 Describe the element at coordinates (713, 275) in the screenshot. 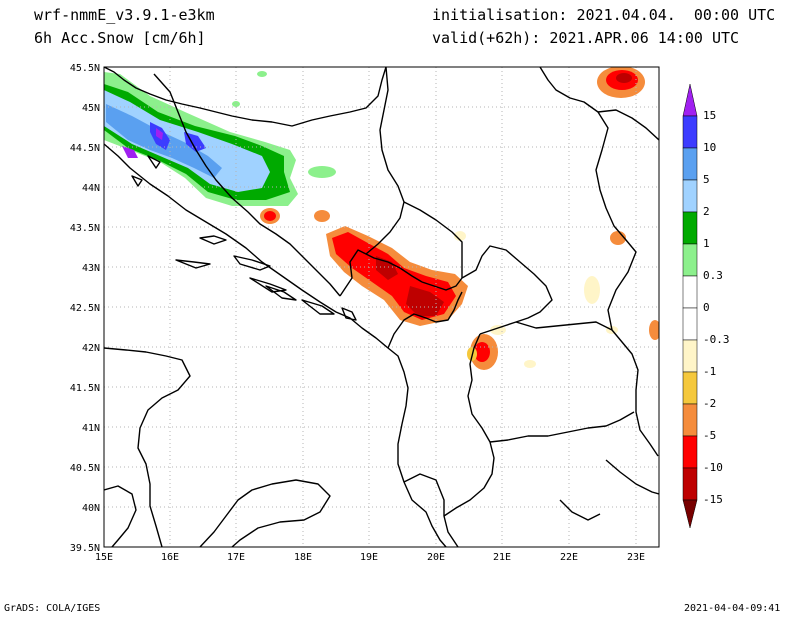

I see `colorbar-label: 0.3` at that location.